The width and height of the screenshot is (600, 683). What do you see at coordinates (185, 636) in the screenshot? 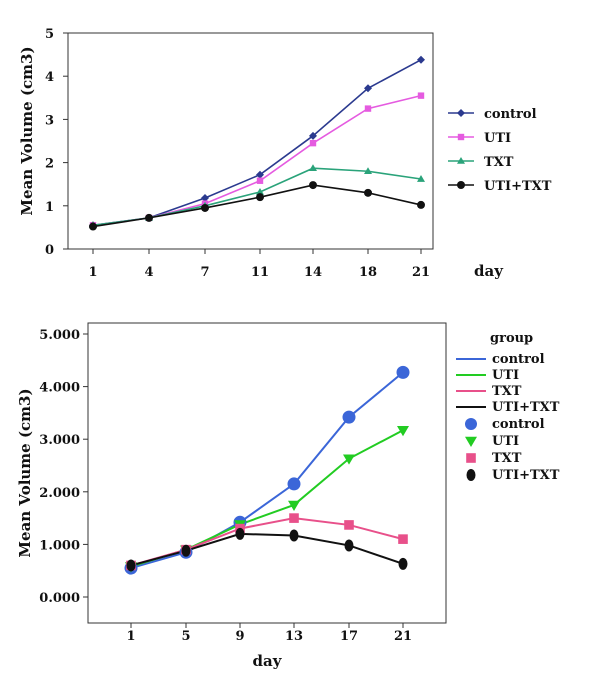
I see `chart-2-x-tick-label: 5` at bounding box center [185, 636].